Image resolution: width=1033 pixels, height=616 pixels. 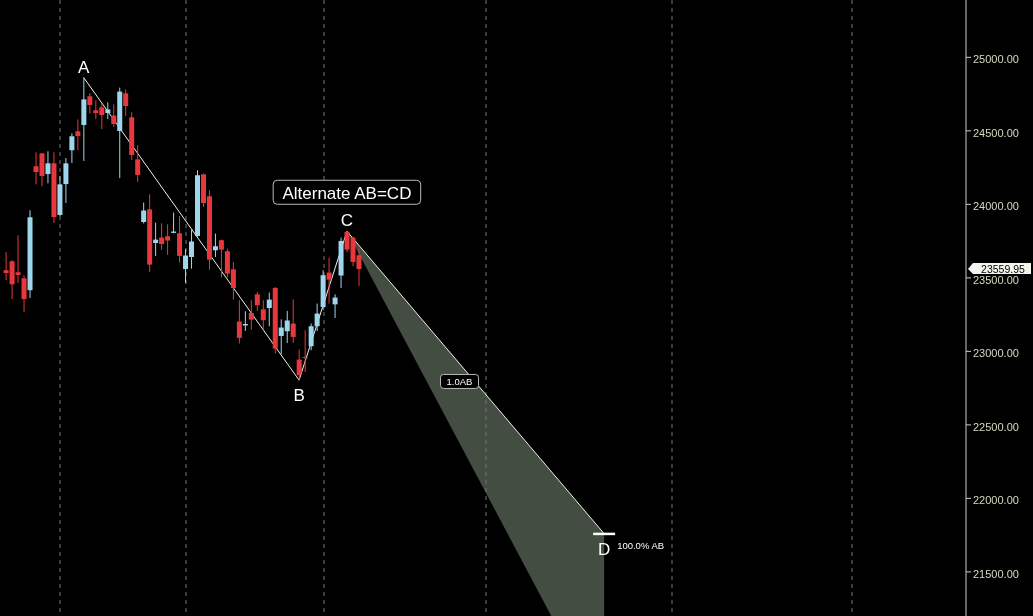 I want to click on y-tick-label: 22500.00, so click(x=996, y=426).